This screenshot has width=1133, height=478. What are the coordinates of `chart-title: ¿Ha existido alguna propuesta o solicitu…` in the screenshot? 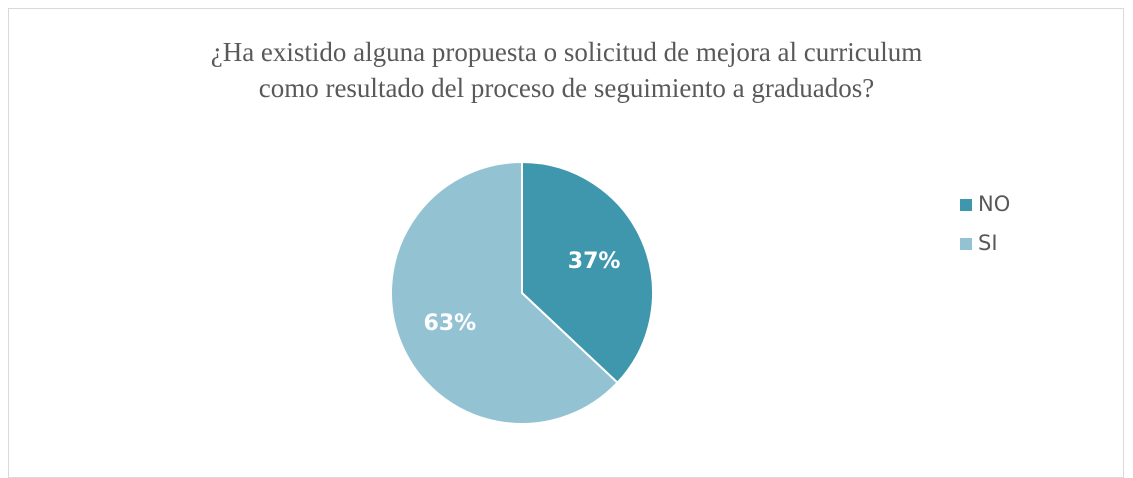 It's located at (566, 70).